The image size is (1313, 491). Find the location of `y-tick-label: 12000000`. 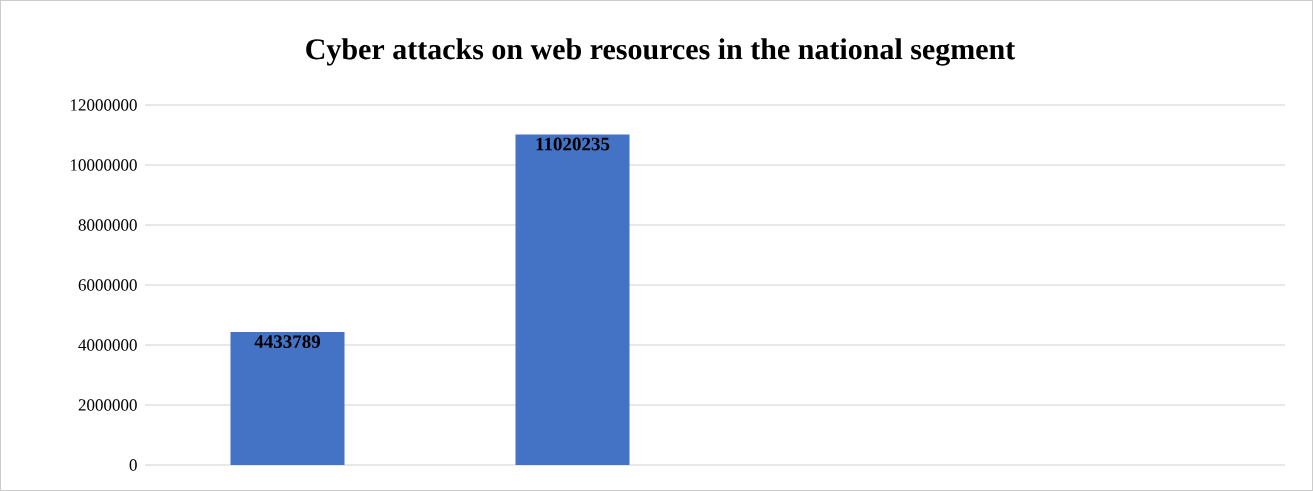

y-tick-label: 12000000 is located at coordinates (103, 105).